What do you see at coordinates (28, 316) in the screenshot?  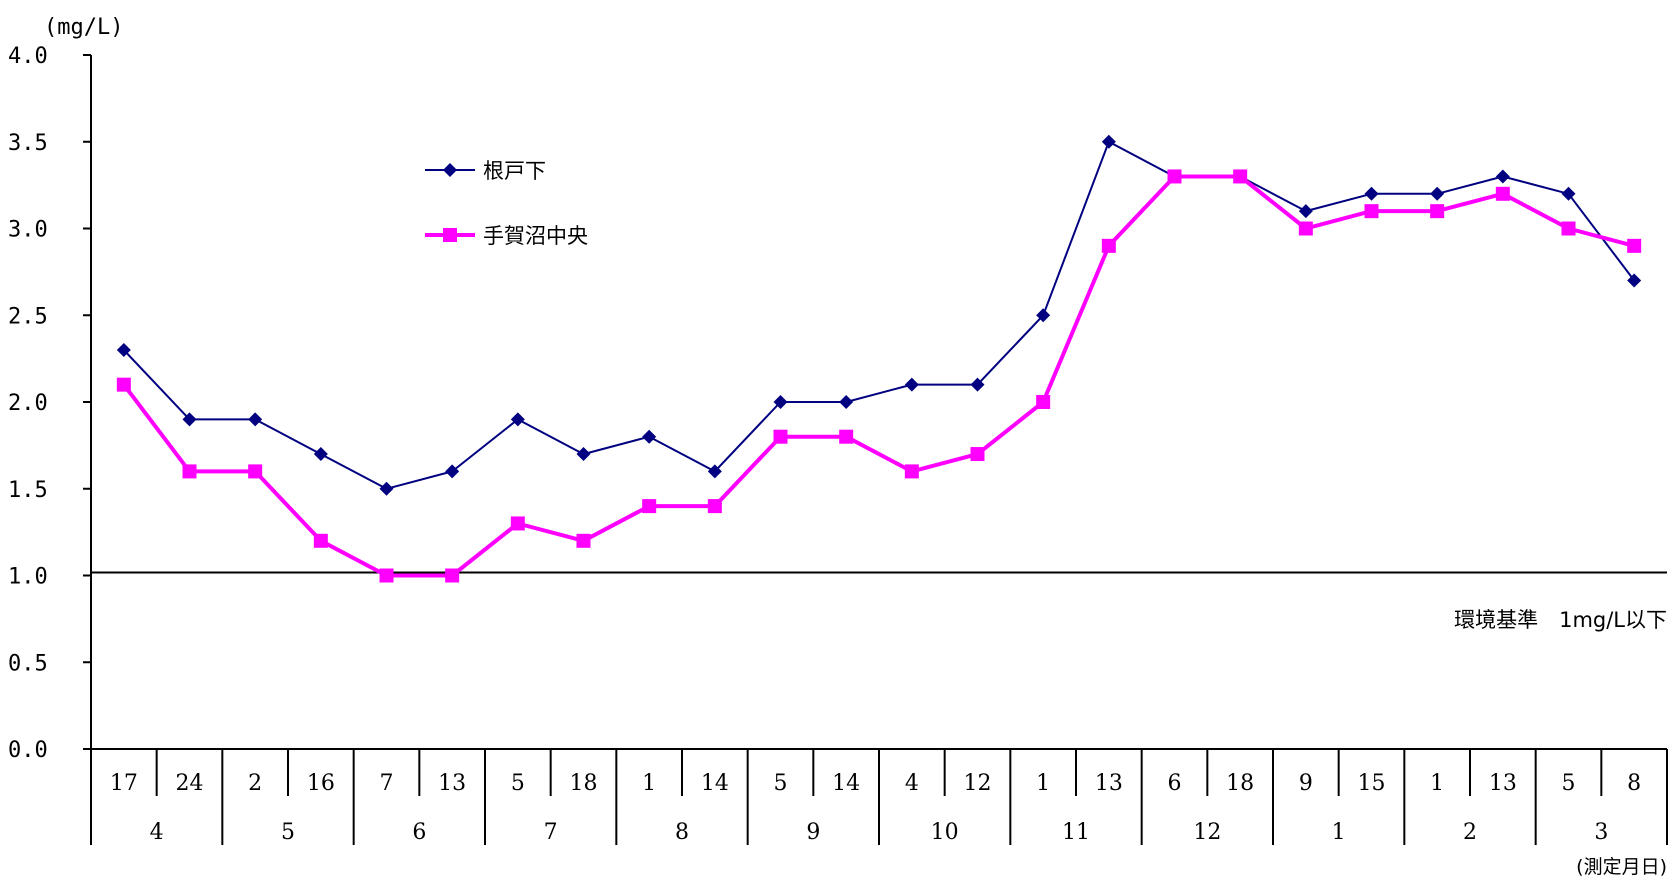 I see `y-tick-label: 2.5` at bounding box center [28, 316].